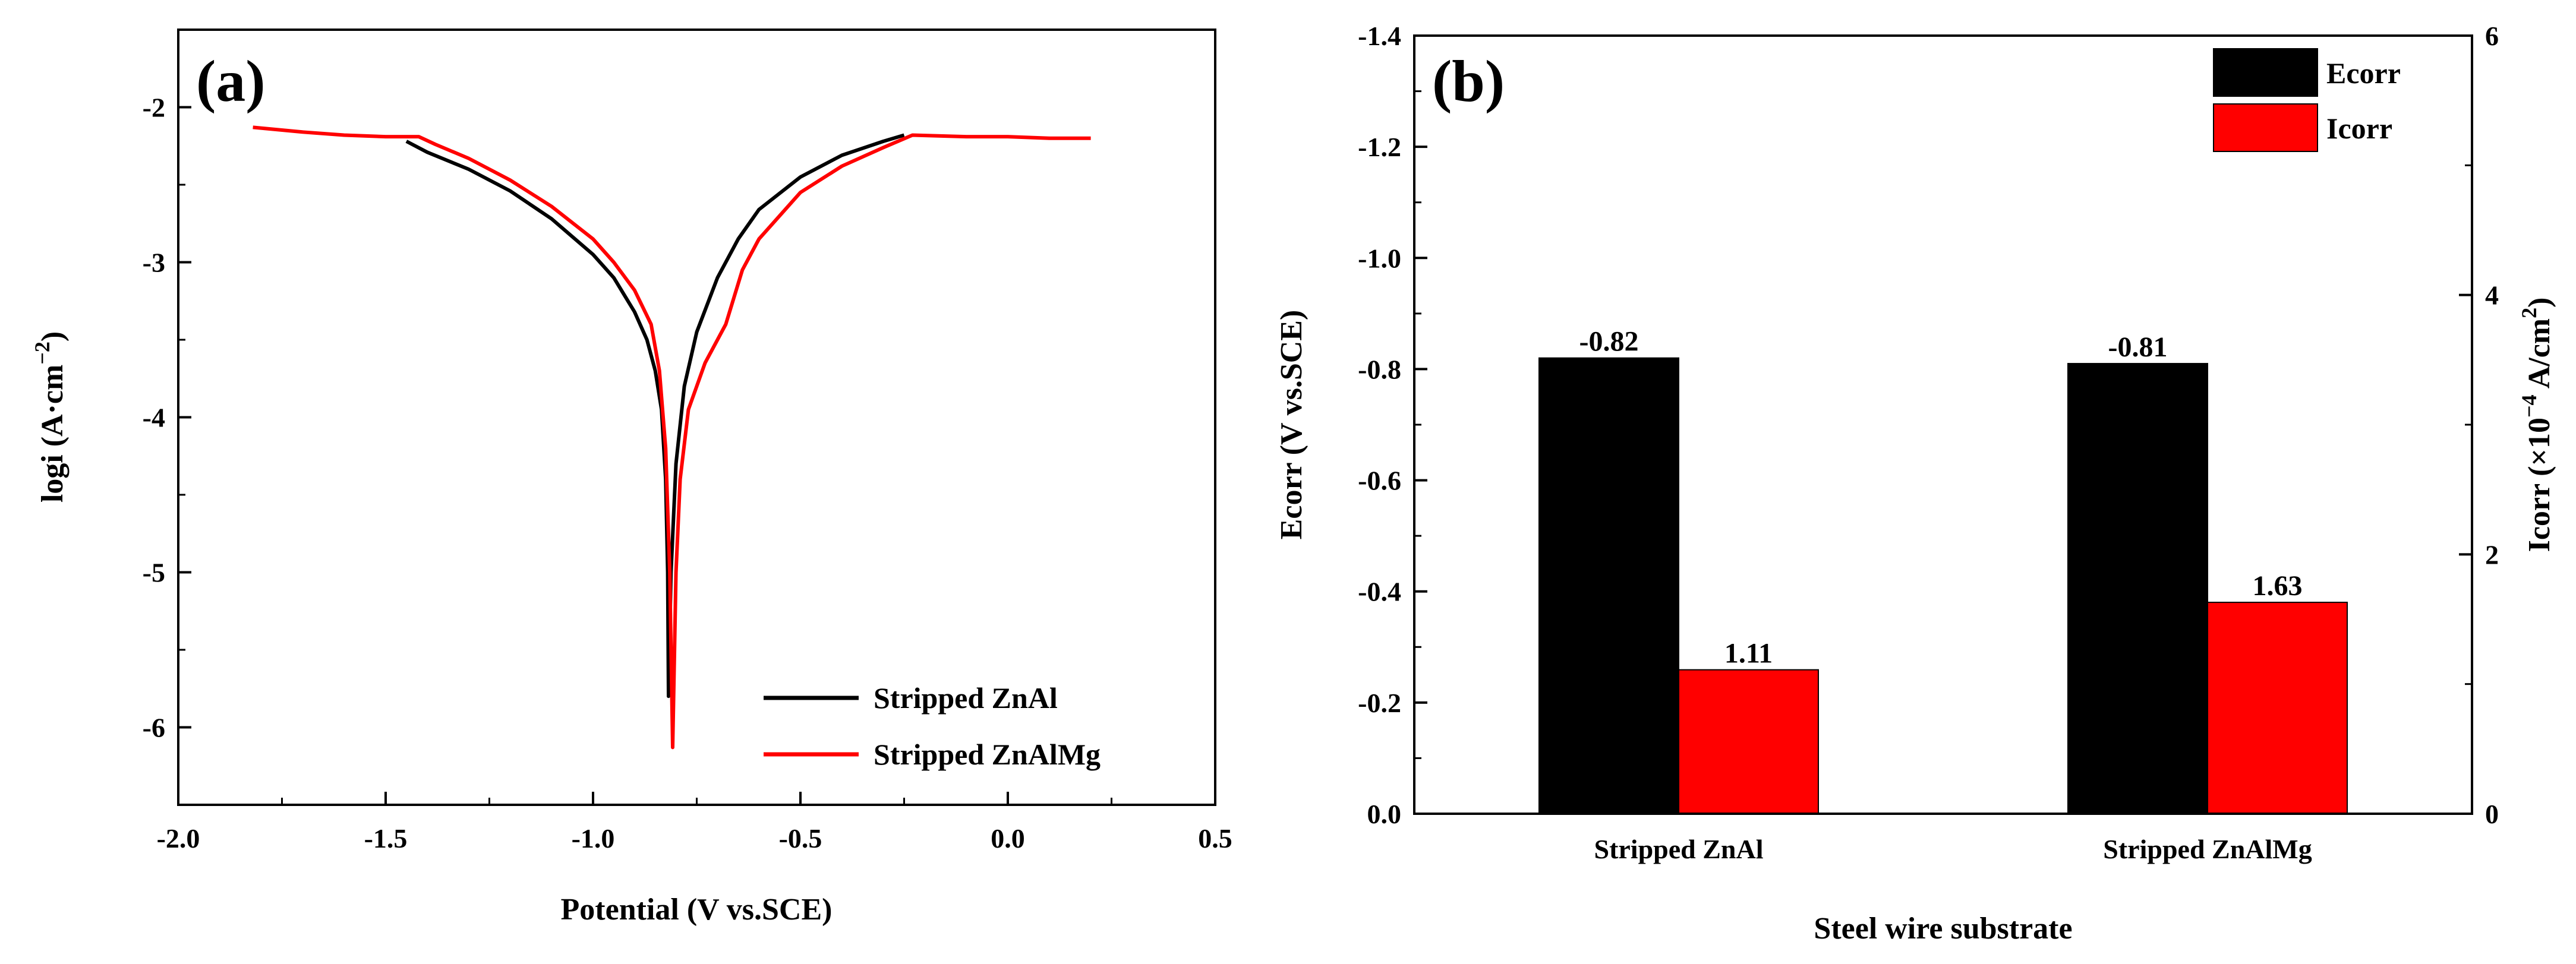 The width and height of the screenshot is (2576, 964). I want to click on legend-swatch-icorr, so click(2266, 127).